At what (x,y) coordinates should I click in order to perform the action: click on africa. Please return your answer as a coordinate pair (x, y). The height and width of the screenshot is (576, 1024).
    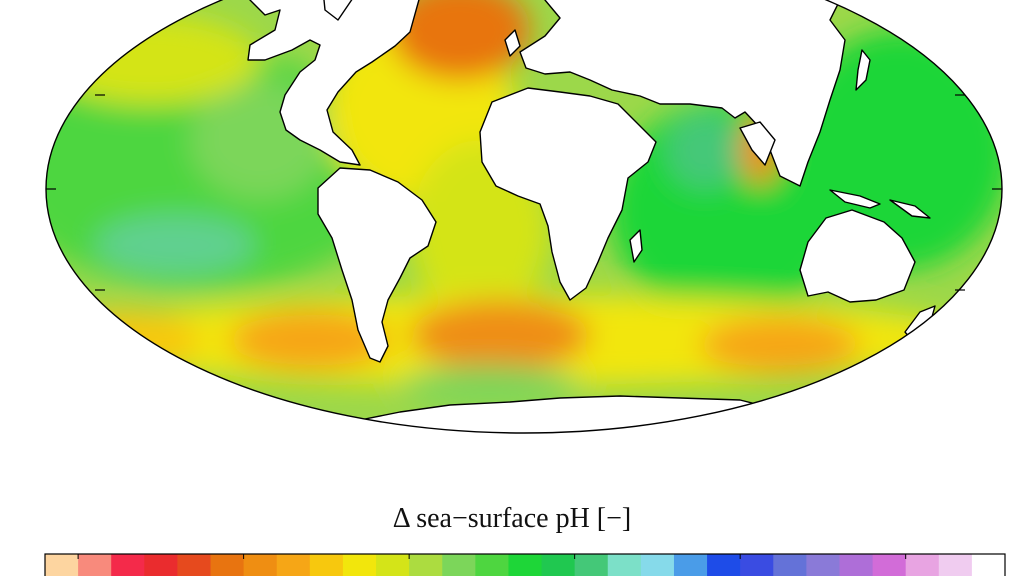
    Looking at the image, I should click on (568, 194).